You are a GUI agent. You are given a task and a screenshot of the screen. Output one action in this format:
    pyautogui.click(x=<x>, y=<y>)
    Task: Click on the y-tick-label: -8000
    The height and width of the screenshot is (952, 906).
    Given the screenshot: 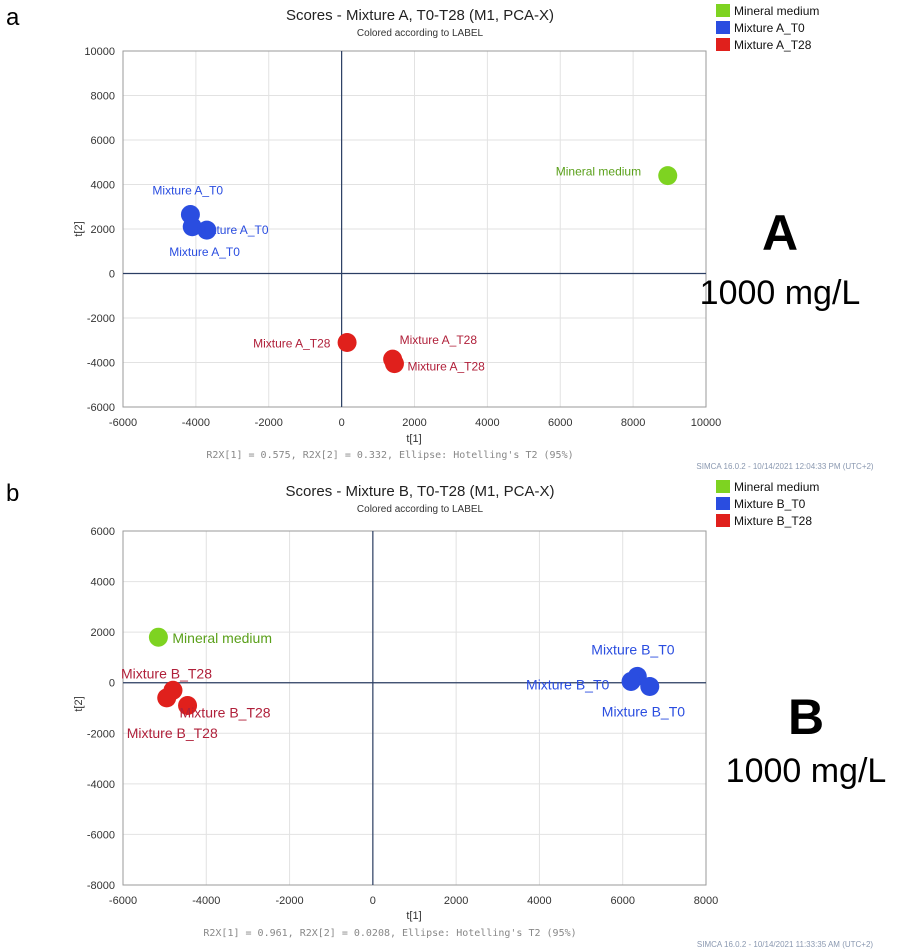 What is the action you would take?
    pyautogui.click(x=101, y=886)
    